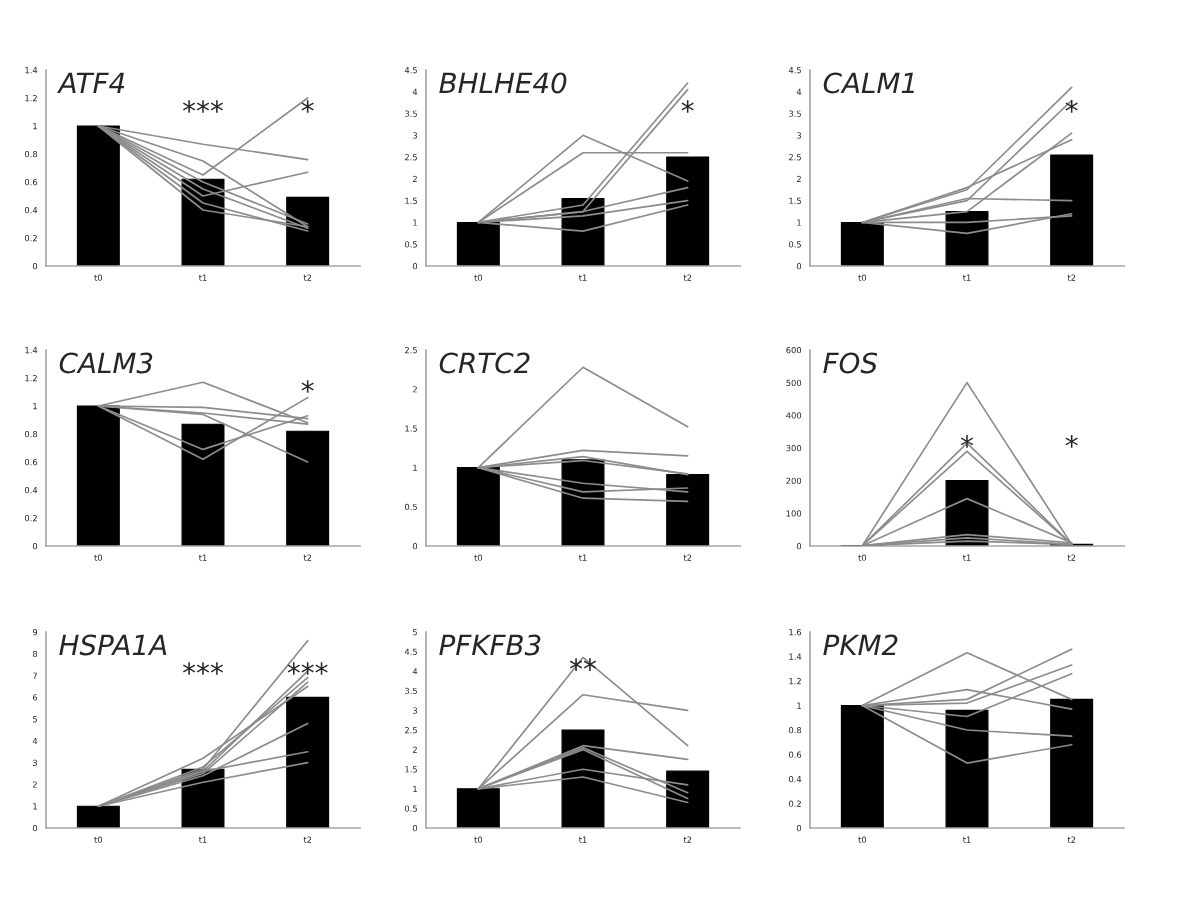 This screenshot has height=900, width=1200. What do you see at coordinates (106, 363) in the screenshot?
I see `chart-title: CALM3` at bounding box center [106, 363].